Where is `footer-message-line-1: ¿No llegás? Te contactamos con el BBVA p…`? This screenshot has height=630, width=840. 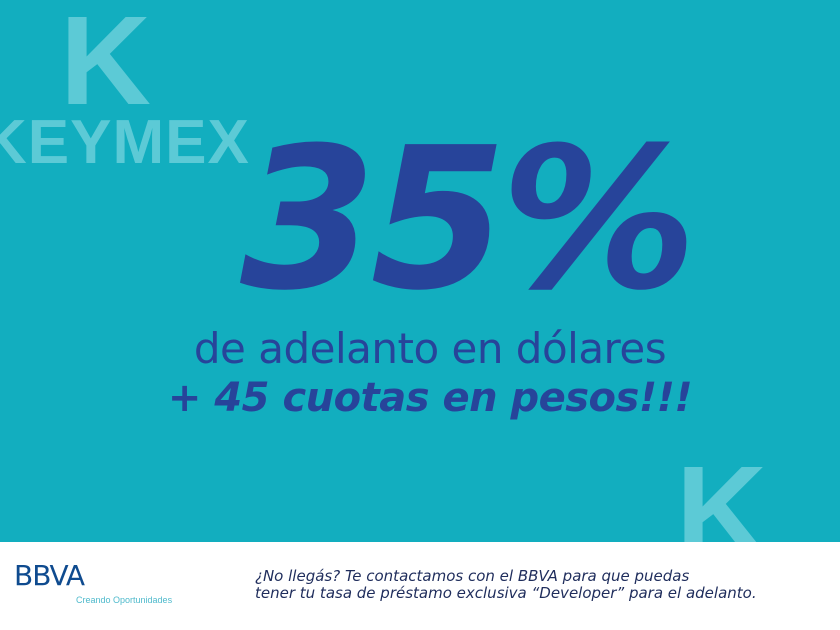
footer-message-line-1: ¿No llegás? Te contactamos con el BBVA p… is located at coordinates (472, 576).